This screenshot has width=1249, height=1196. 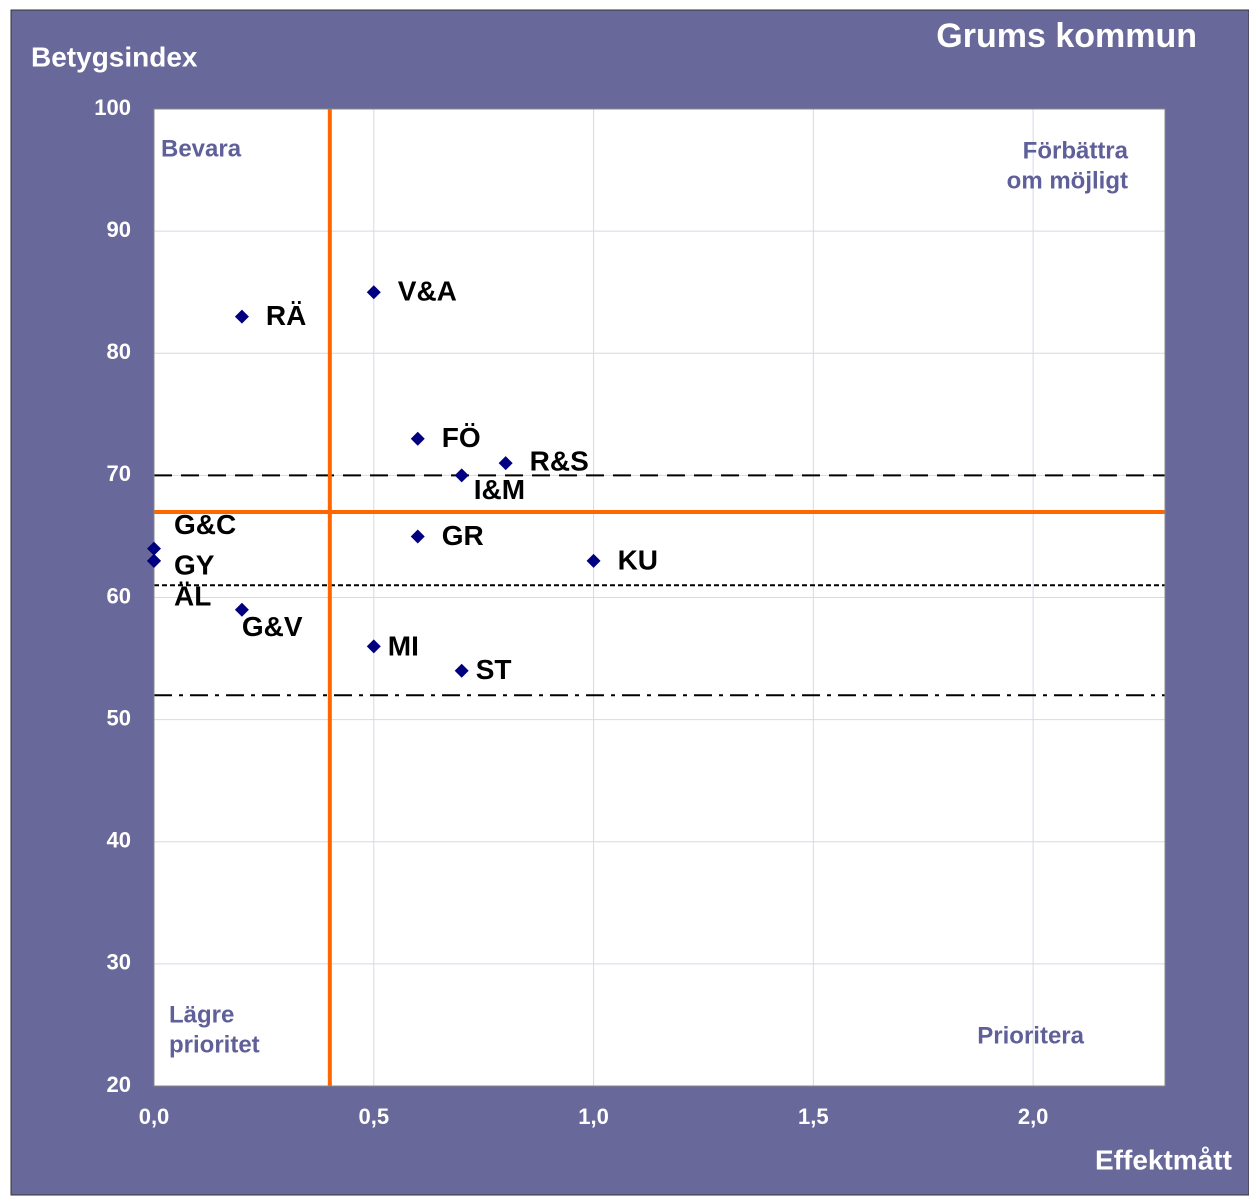 What do you see at coordinates (1076, 150) in the screenshot?
I see `quadrant-label: Förbättra` at bounding box center [1076, 150].